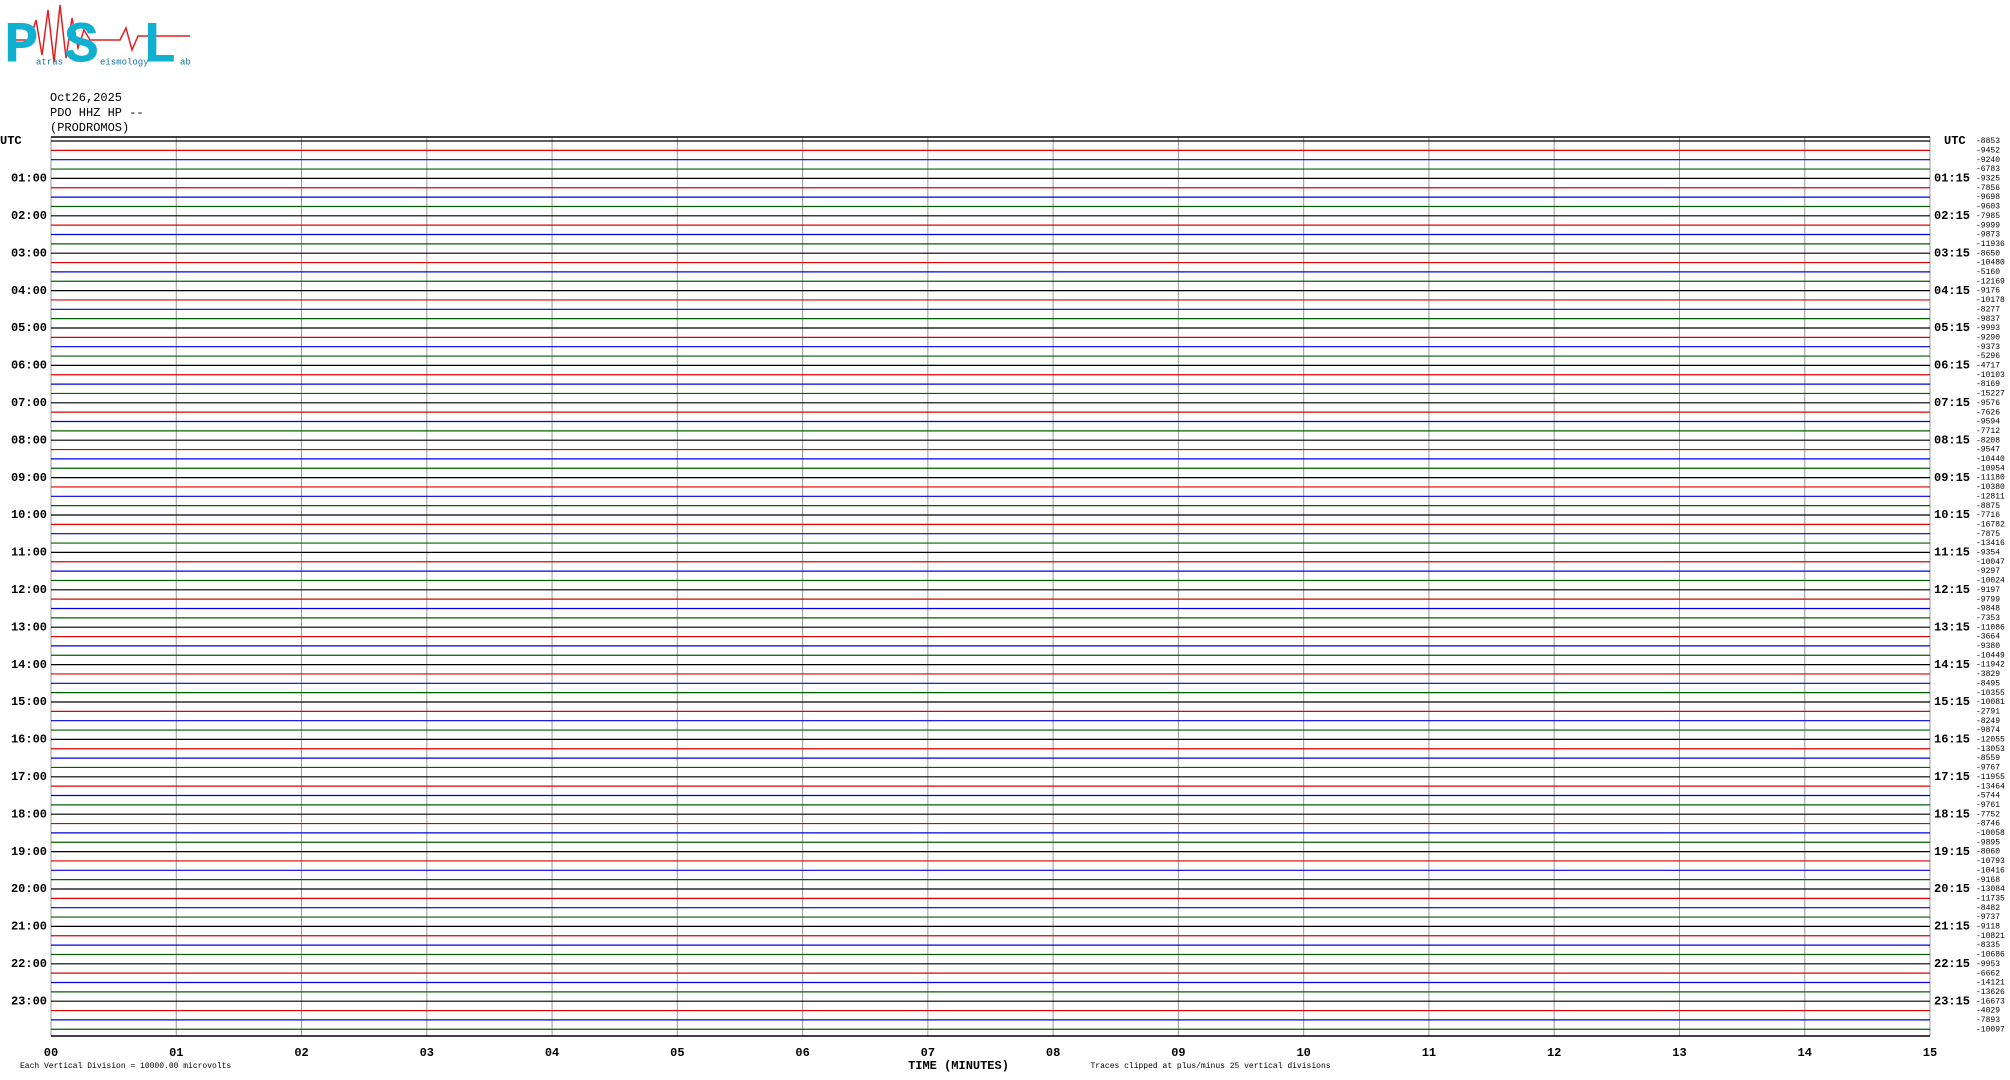 This screenshot has height=1080, width=2010. I want to click on trace-value: -9240, so click(1988, 160).